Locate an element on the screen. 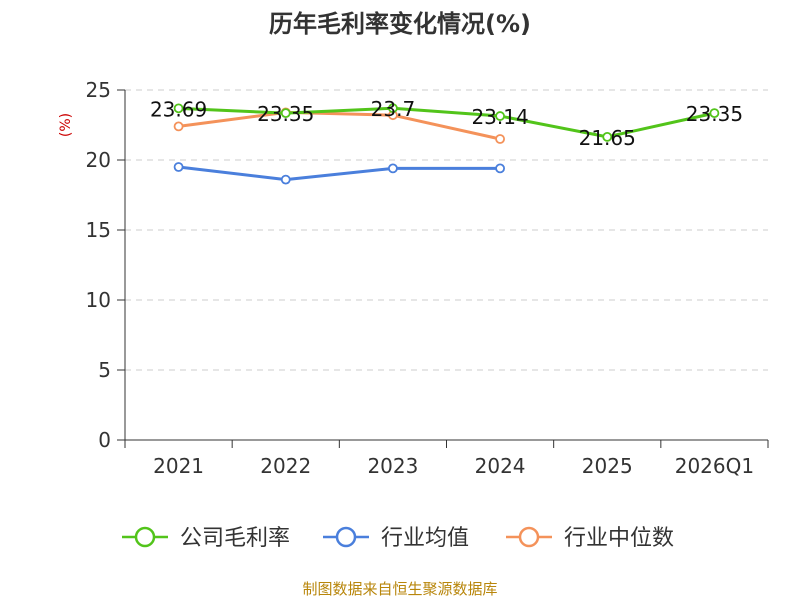 The width and height of the screenshot is (800, 600). x-tick-label: 2022 is located at coordinates (285, 466).